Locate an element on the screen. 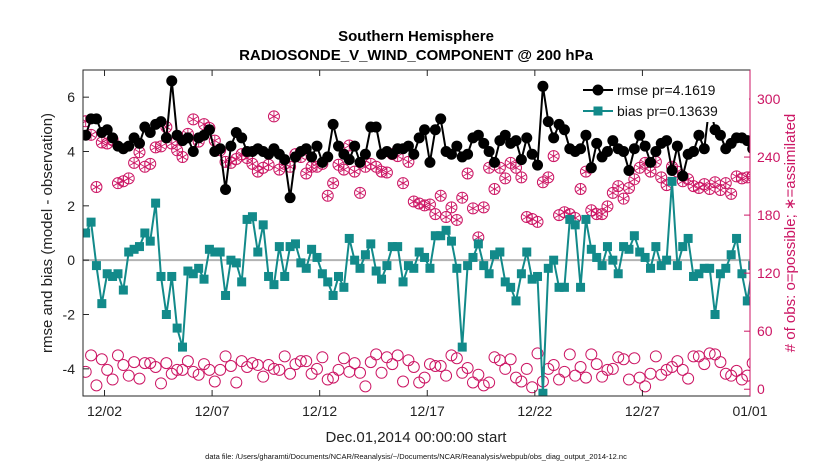  legend-box is located at coordinates (663, 99).